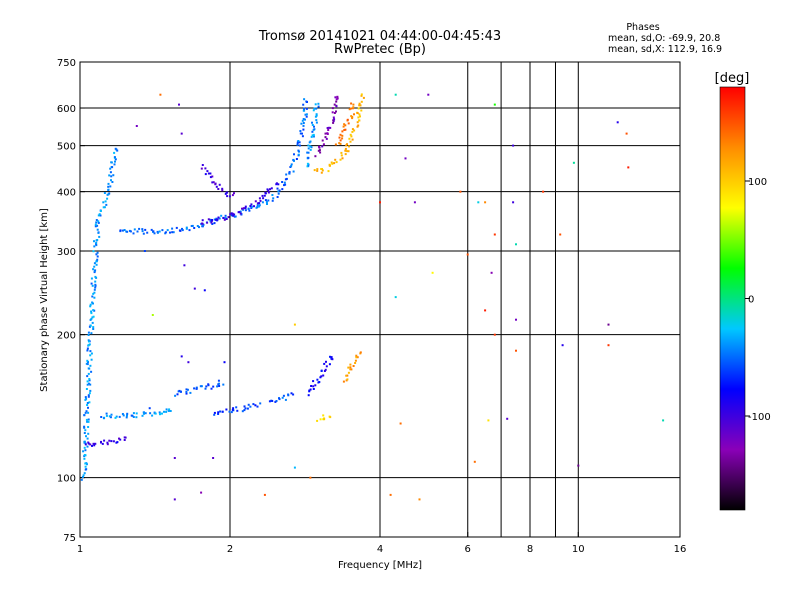  Describe the element at coordinates (380, 565) in the screenshot. I see `x-axis-label: Frequency [MHz]` at that location.